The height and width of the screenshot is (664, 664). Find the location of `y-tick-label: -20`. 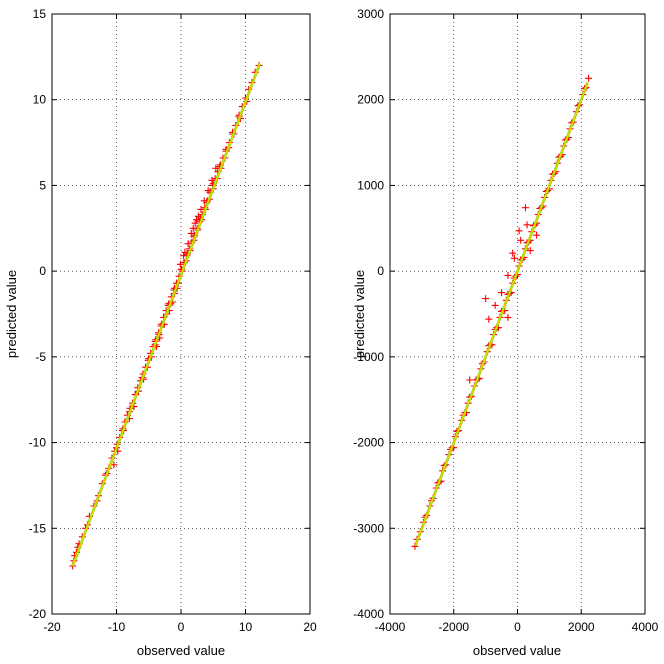

y-tick-label: -20 is located at coordinates (38, 614).